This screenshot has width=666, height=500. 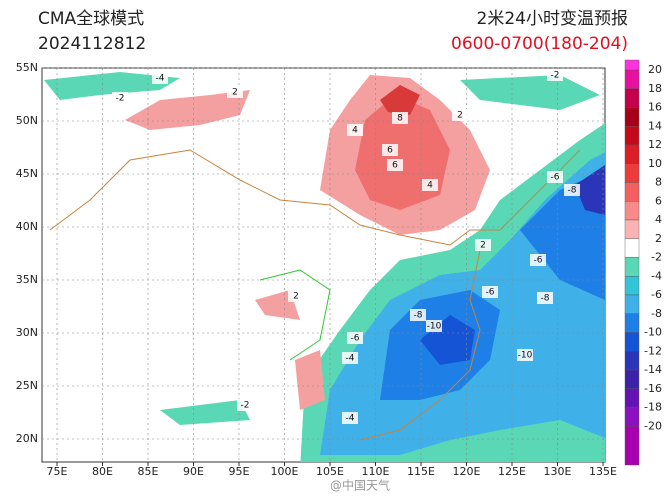 I want to click on colorbar-label: -20, so click(x=653, y=425).